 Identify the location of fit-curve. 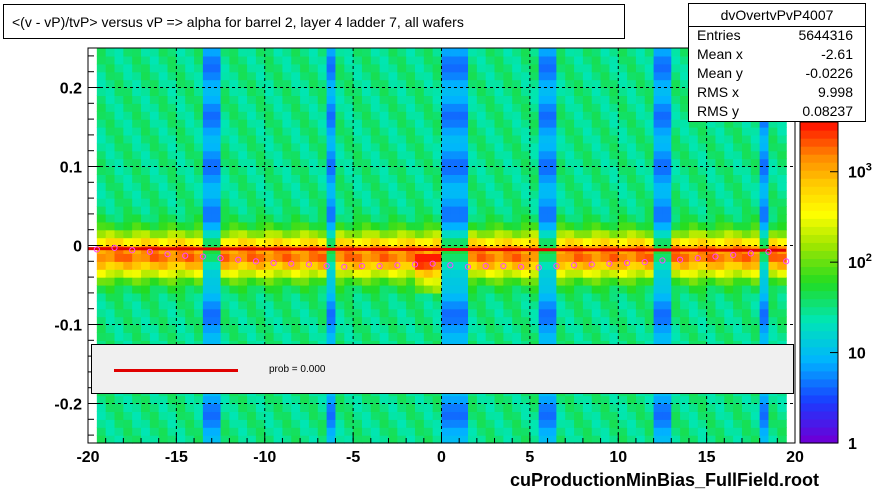
(437, 249).